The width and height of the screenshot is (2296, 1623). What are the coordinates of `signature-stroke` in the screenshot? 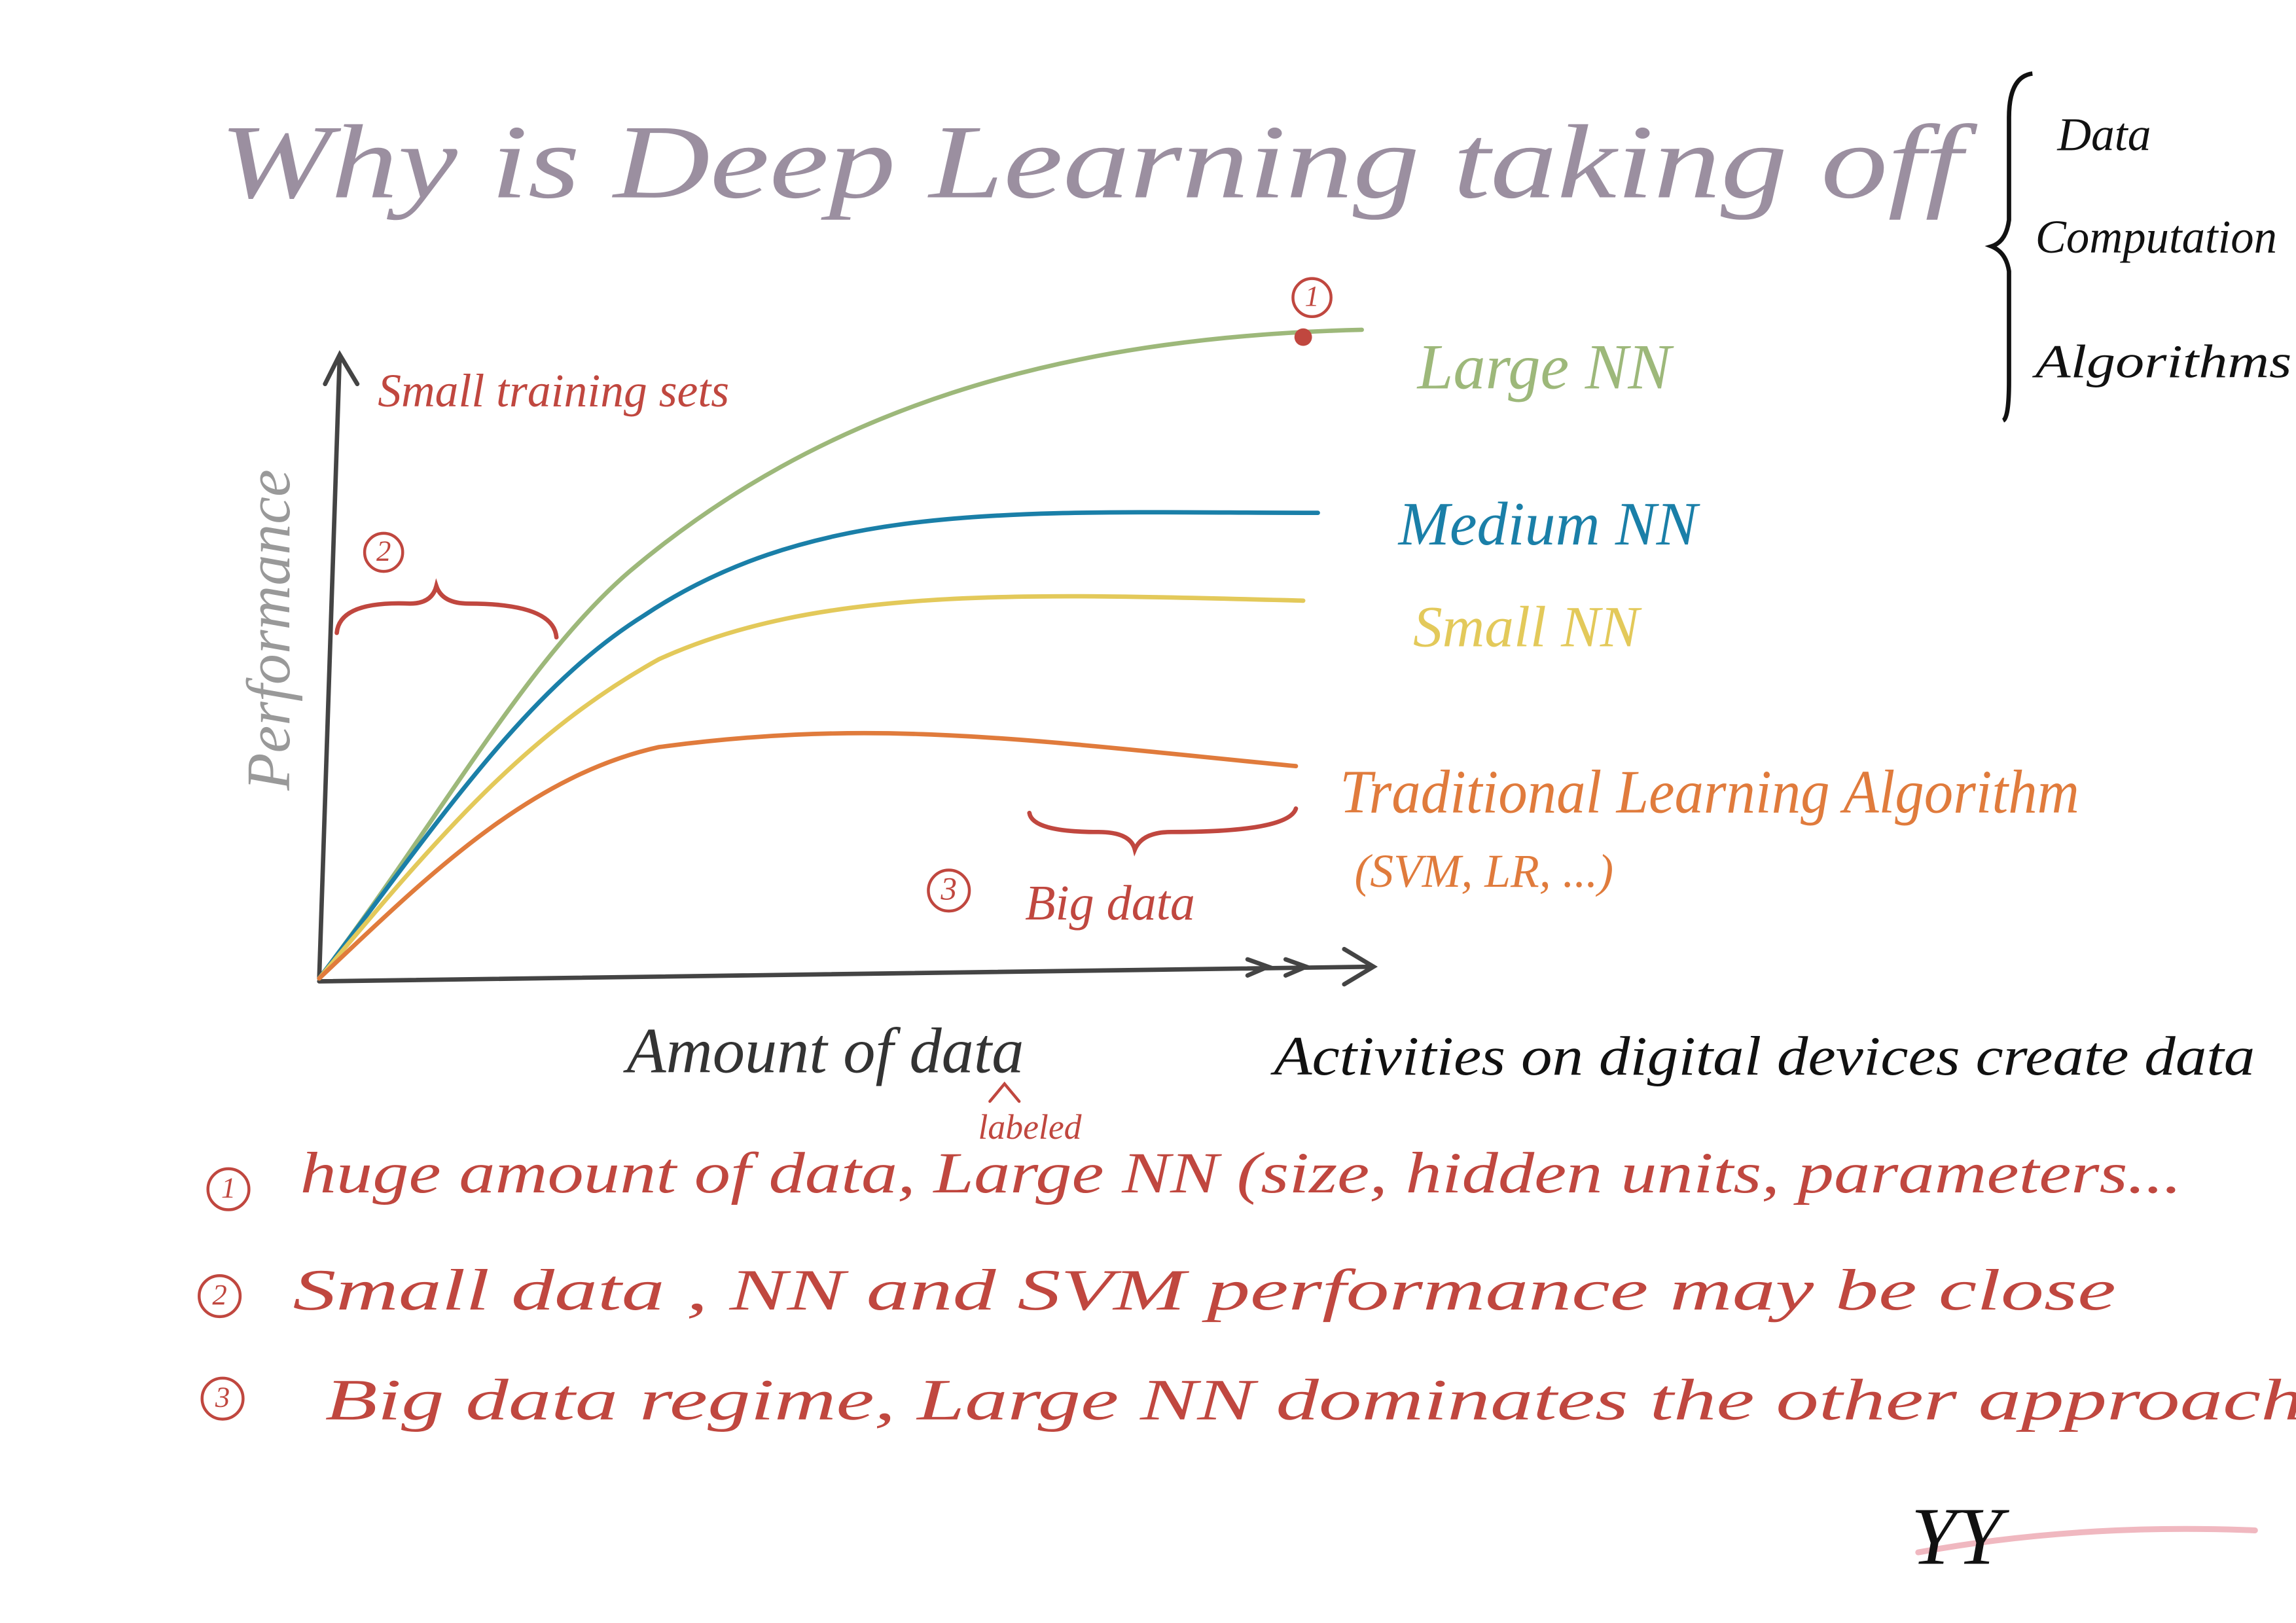 It's located at (2086, 1540).